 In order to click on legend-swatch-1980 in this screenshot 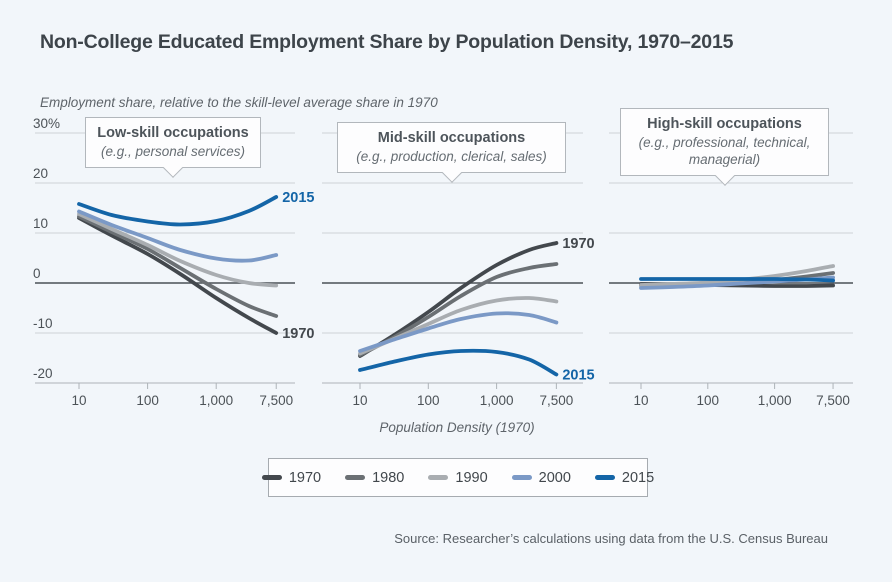, I will do `click(355, 477)`.